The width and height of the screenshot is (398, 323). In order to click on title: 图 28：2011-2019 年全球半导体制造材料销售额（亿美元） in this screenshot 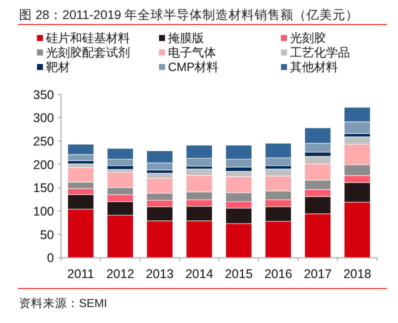, I will do `click(189, 15)`.